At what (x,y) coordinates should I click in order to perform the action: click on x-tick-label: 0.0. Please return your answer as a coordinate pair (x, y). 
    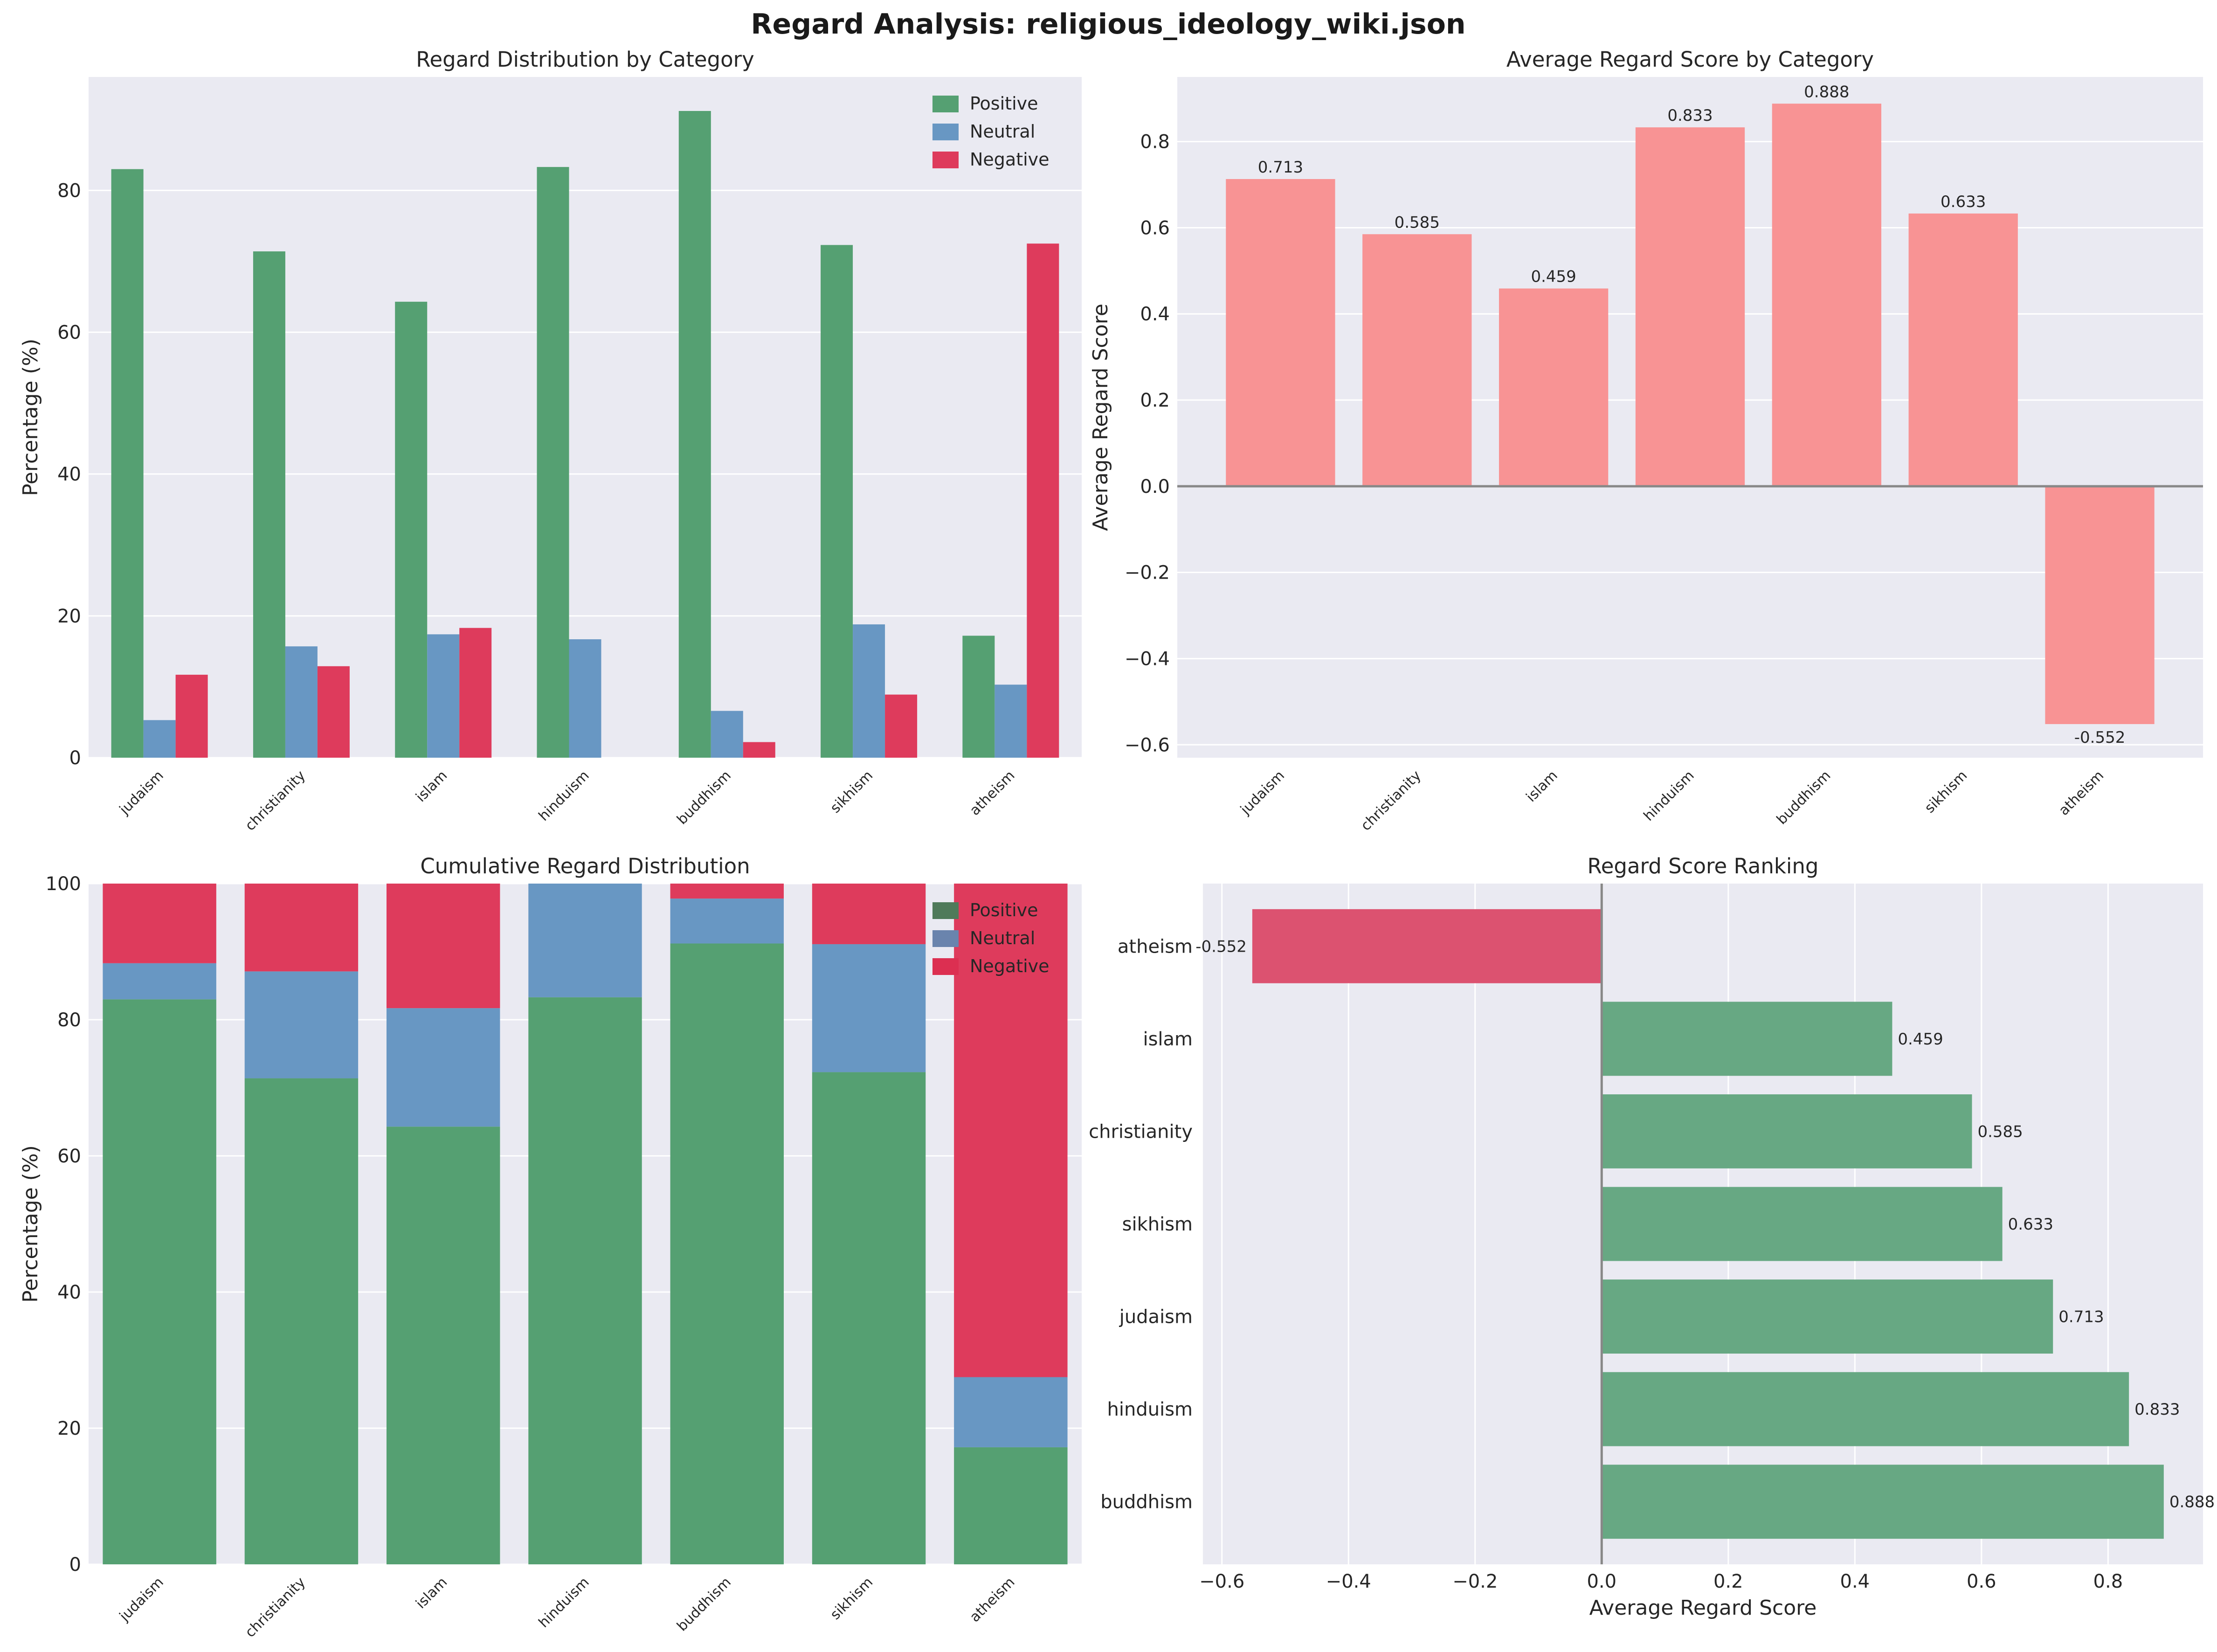
    Looking at the image, I should click on (1601, 1581).